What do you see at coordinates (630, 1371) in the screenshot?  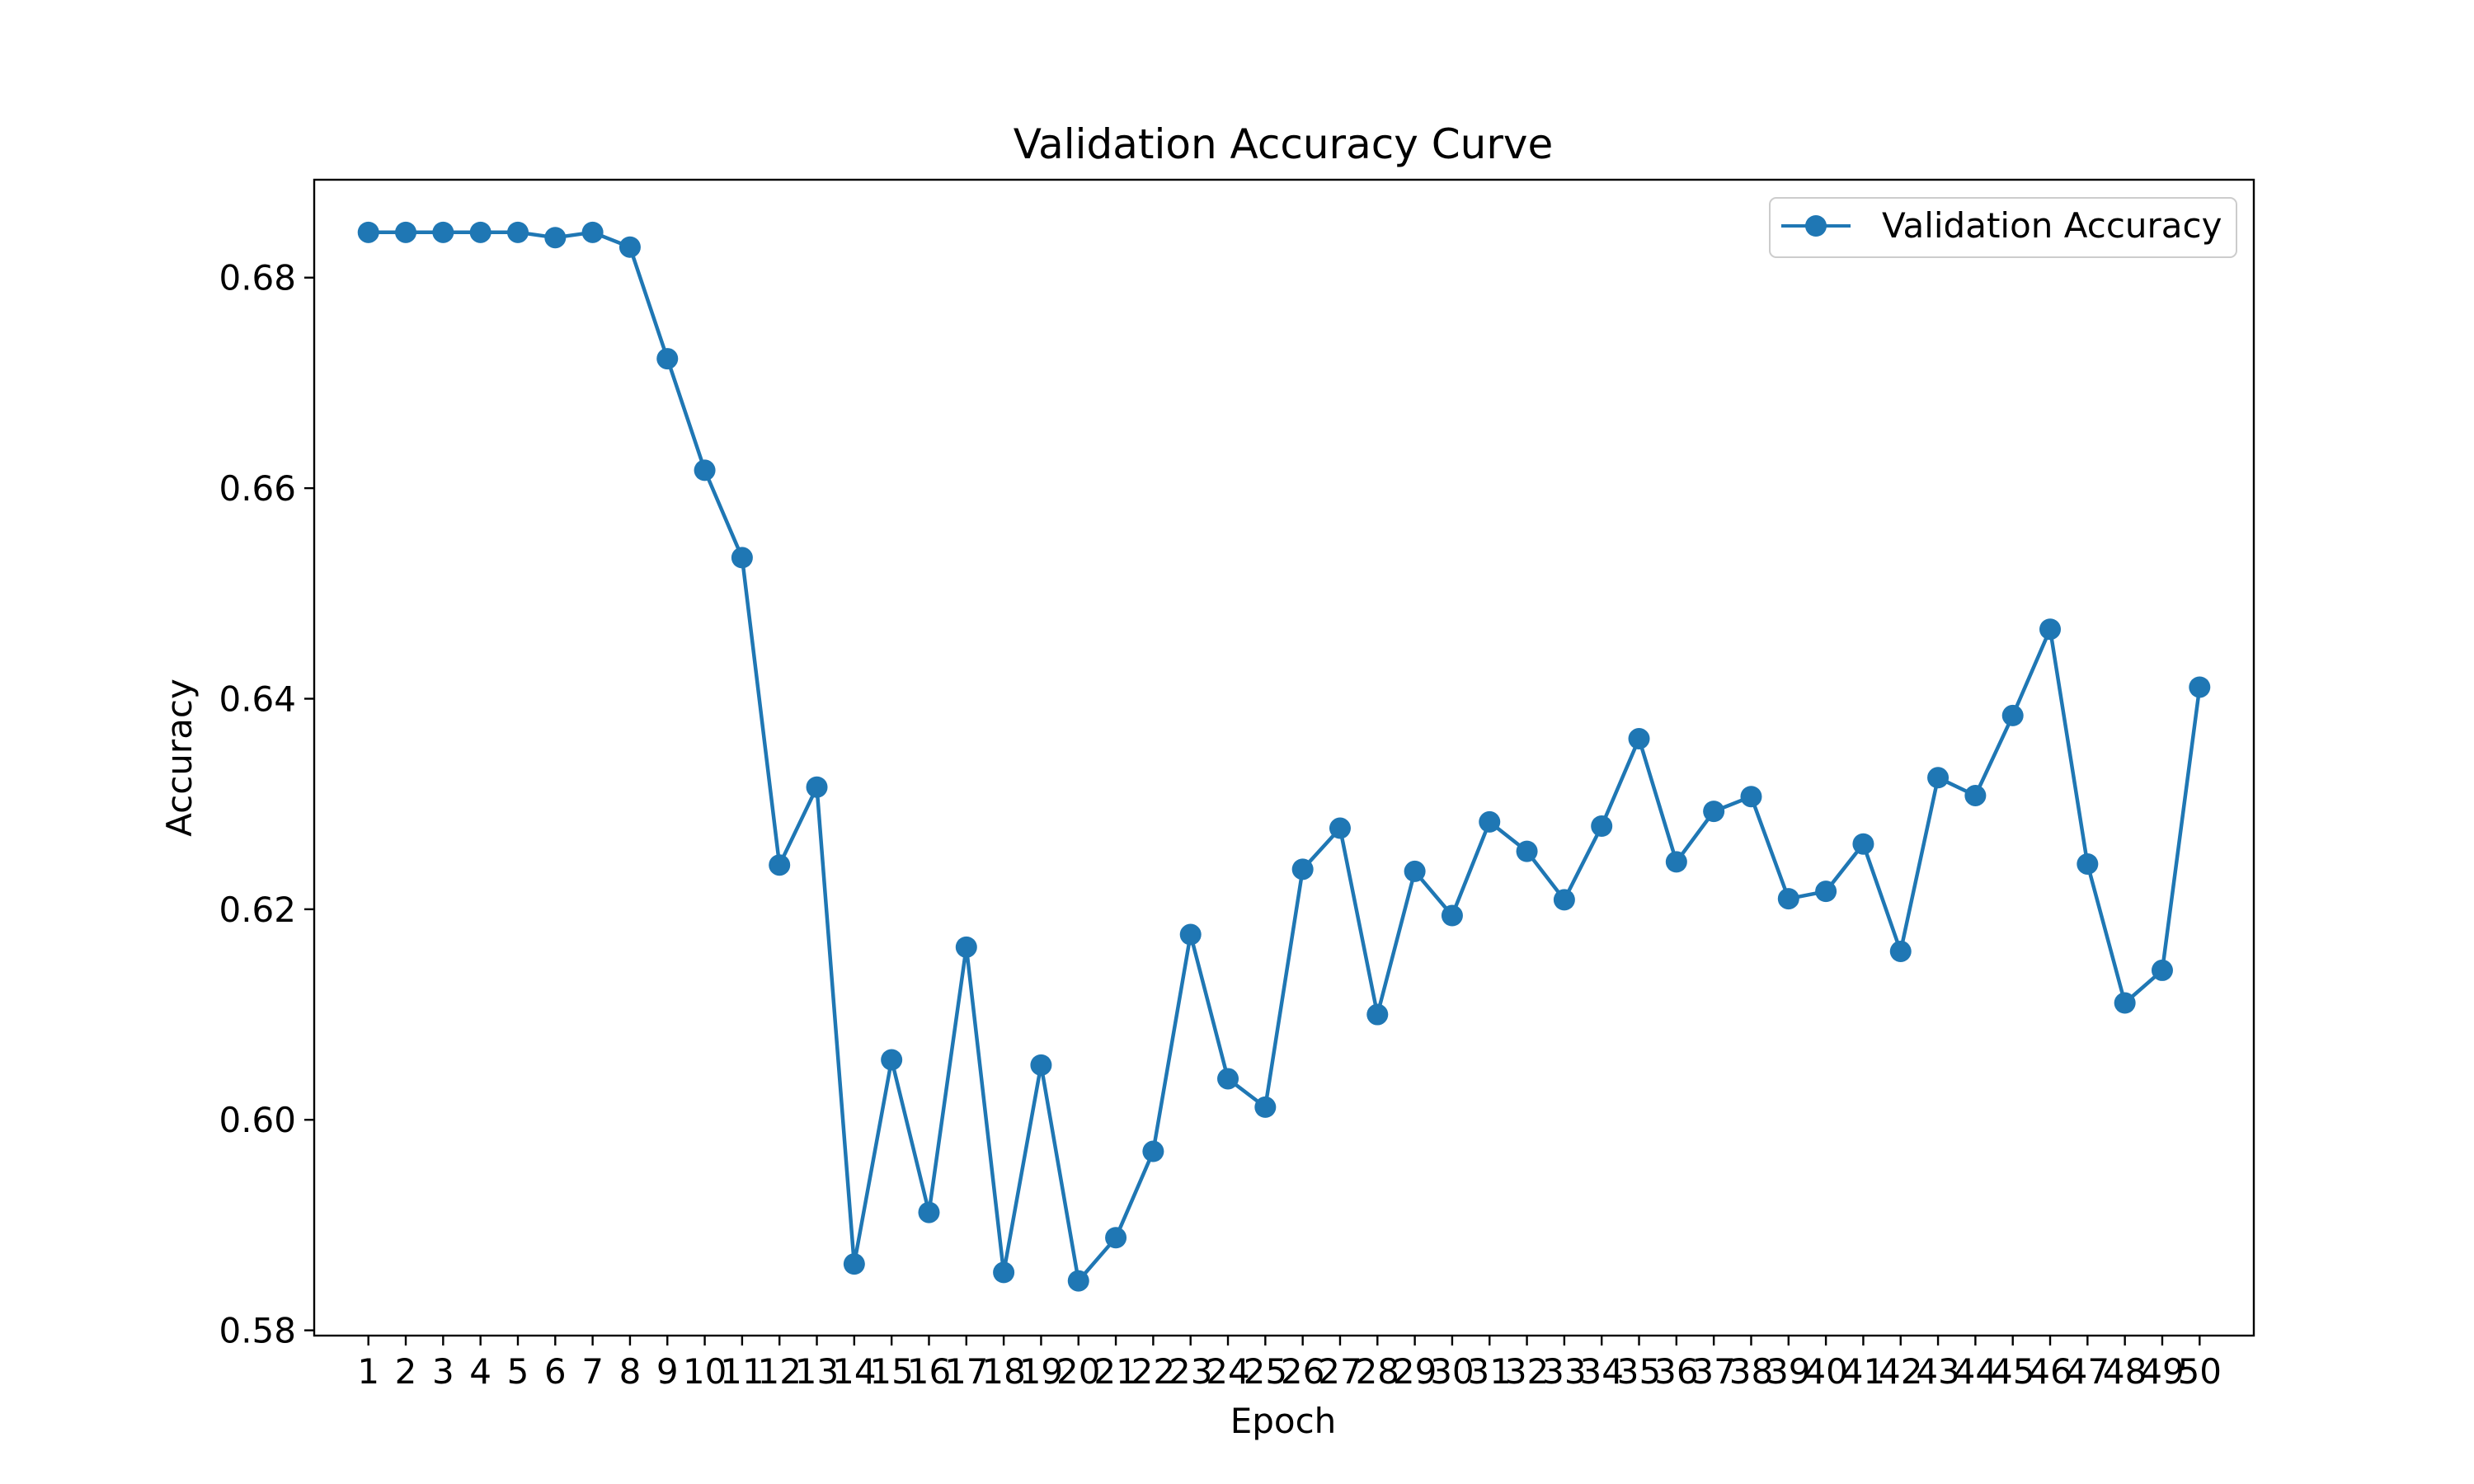 I see `x-tick-label: 8` at bounding box center [630, 1371].